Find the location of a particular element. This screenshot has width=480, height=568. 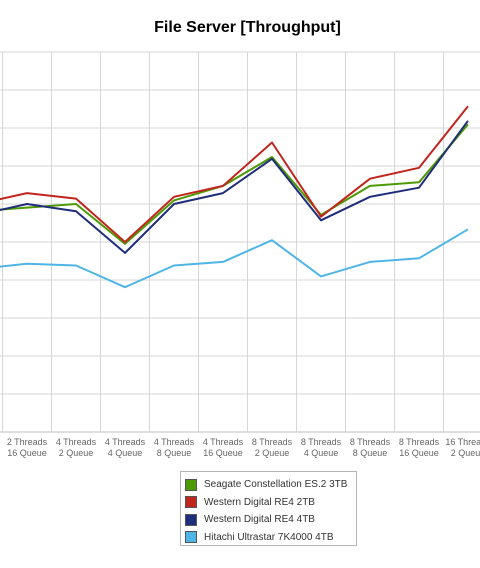

x-tick-label: 4 Threads 2 Queue is located at coordinates (76, 447).